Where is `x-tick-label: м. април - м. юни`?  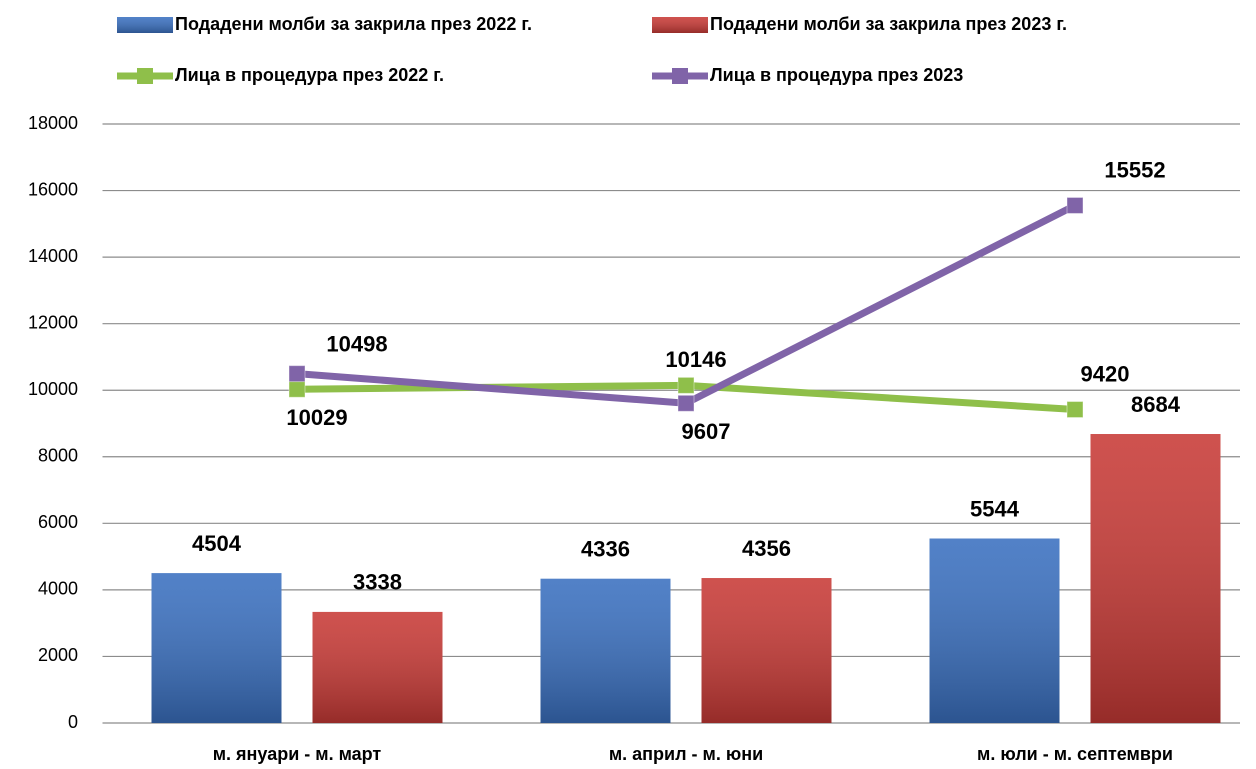
x-tick-label: м. април - м. юни is located at coordinates (686, 754).